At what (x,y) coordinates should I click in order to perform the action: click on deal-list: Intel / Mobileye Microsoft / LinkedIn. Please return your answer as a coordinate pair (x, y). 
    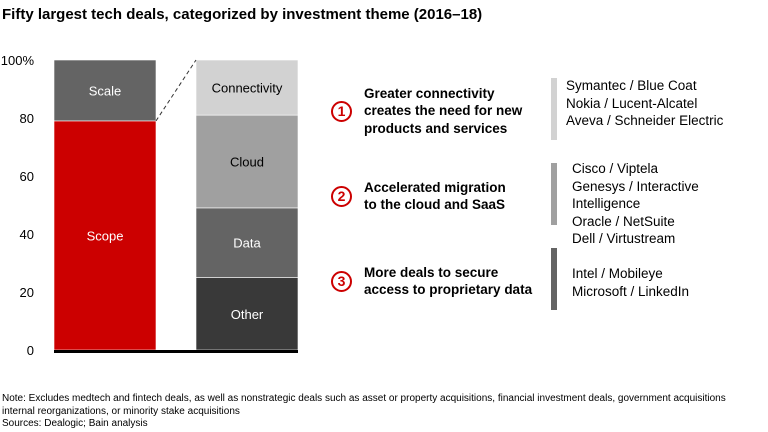
    Looking at the image, I should click on (630, 282).